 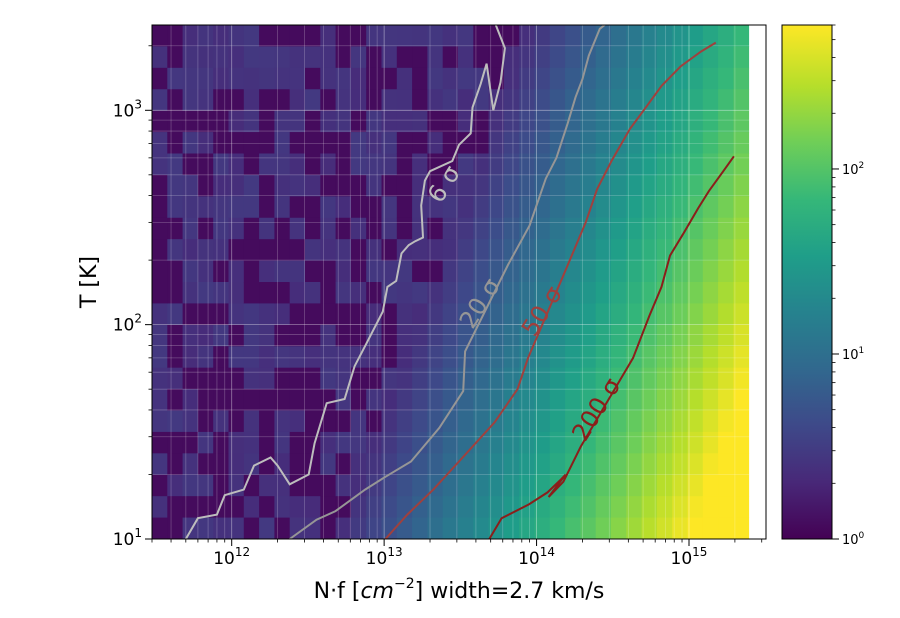 What do you see at coordinates (384, 557) in the screenshot?
I see `x-tick-label: 1013` at bounding box center [384, 557].